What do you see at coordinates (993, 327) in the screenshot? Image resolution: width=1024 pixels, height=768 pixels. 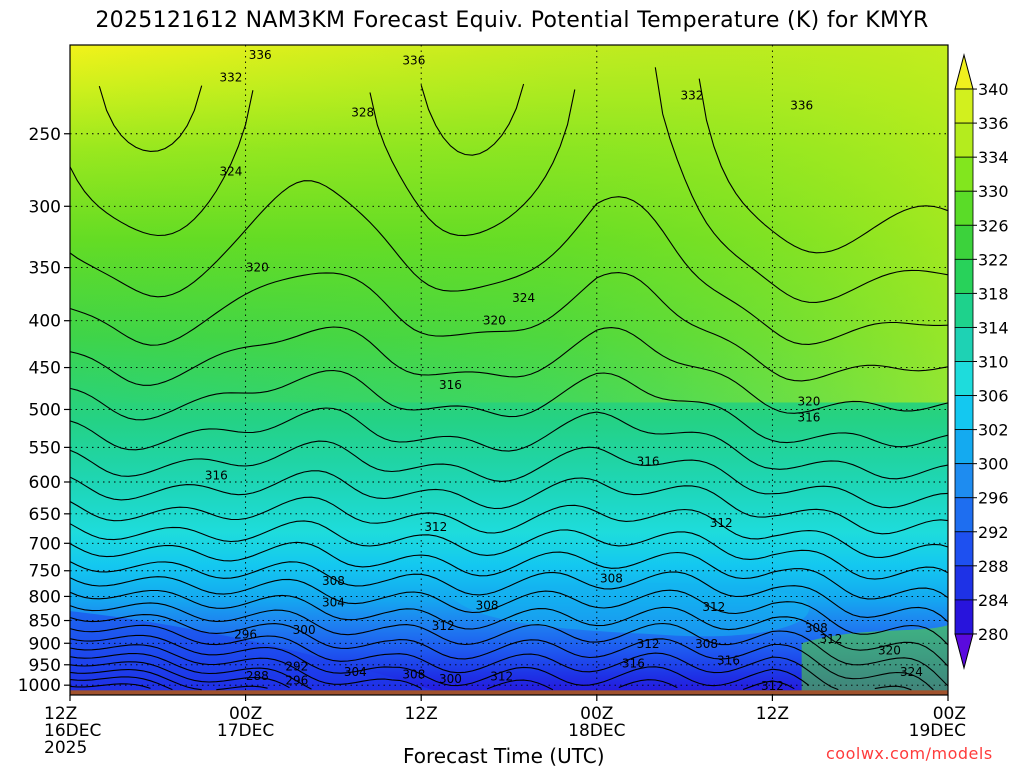 I see `colorbar-label: 314` at bounding box center [993, 327].